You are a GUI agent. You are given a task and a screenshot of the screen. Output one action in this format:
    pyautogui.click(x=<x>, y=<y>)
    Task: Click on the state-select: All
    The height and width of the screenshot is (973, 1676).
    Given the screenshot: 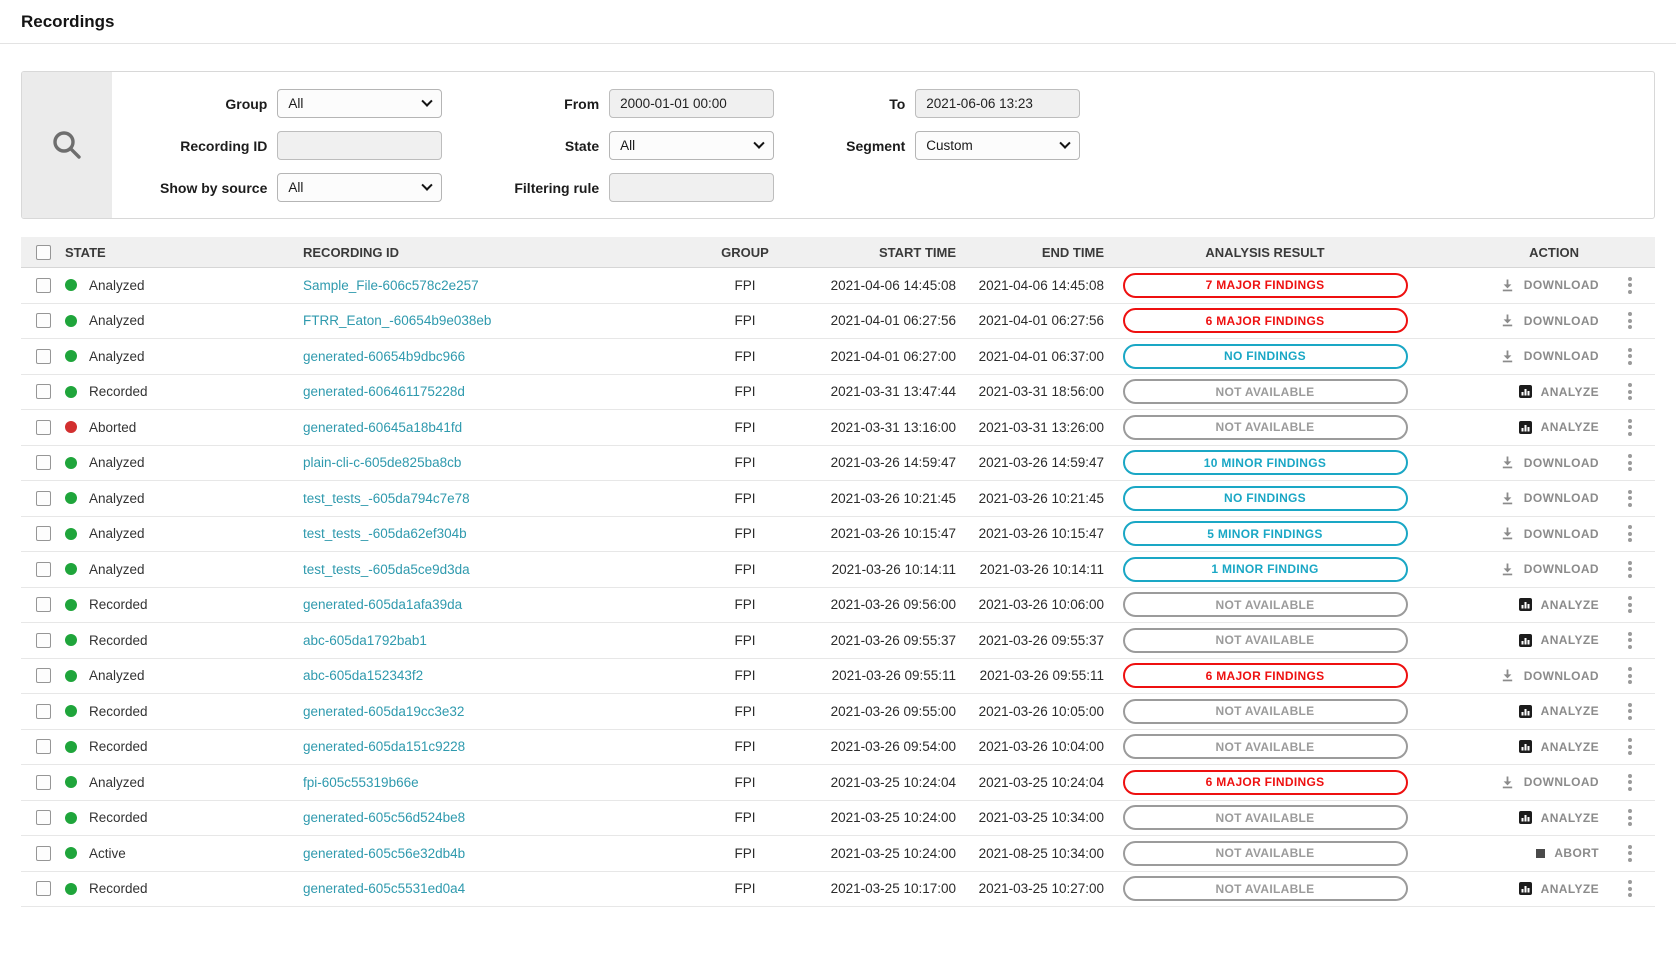 What is the action you would take?
    pyautogui.click(x=692, y=145)
    